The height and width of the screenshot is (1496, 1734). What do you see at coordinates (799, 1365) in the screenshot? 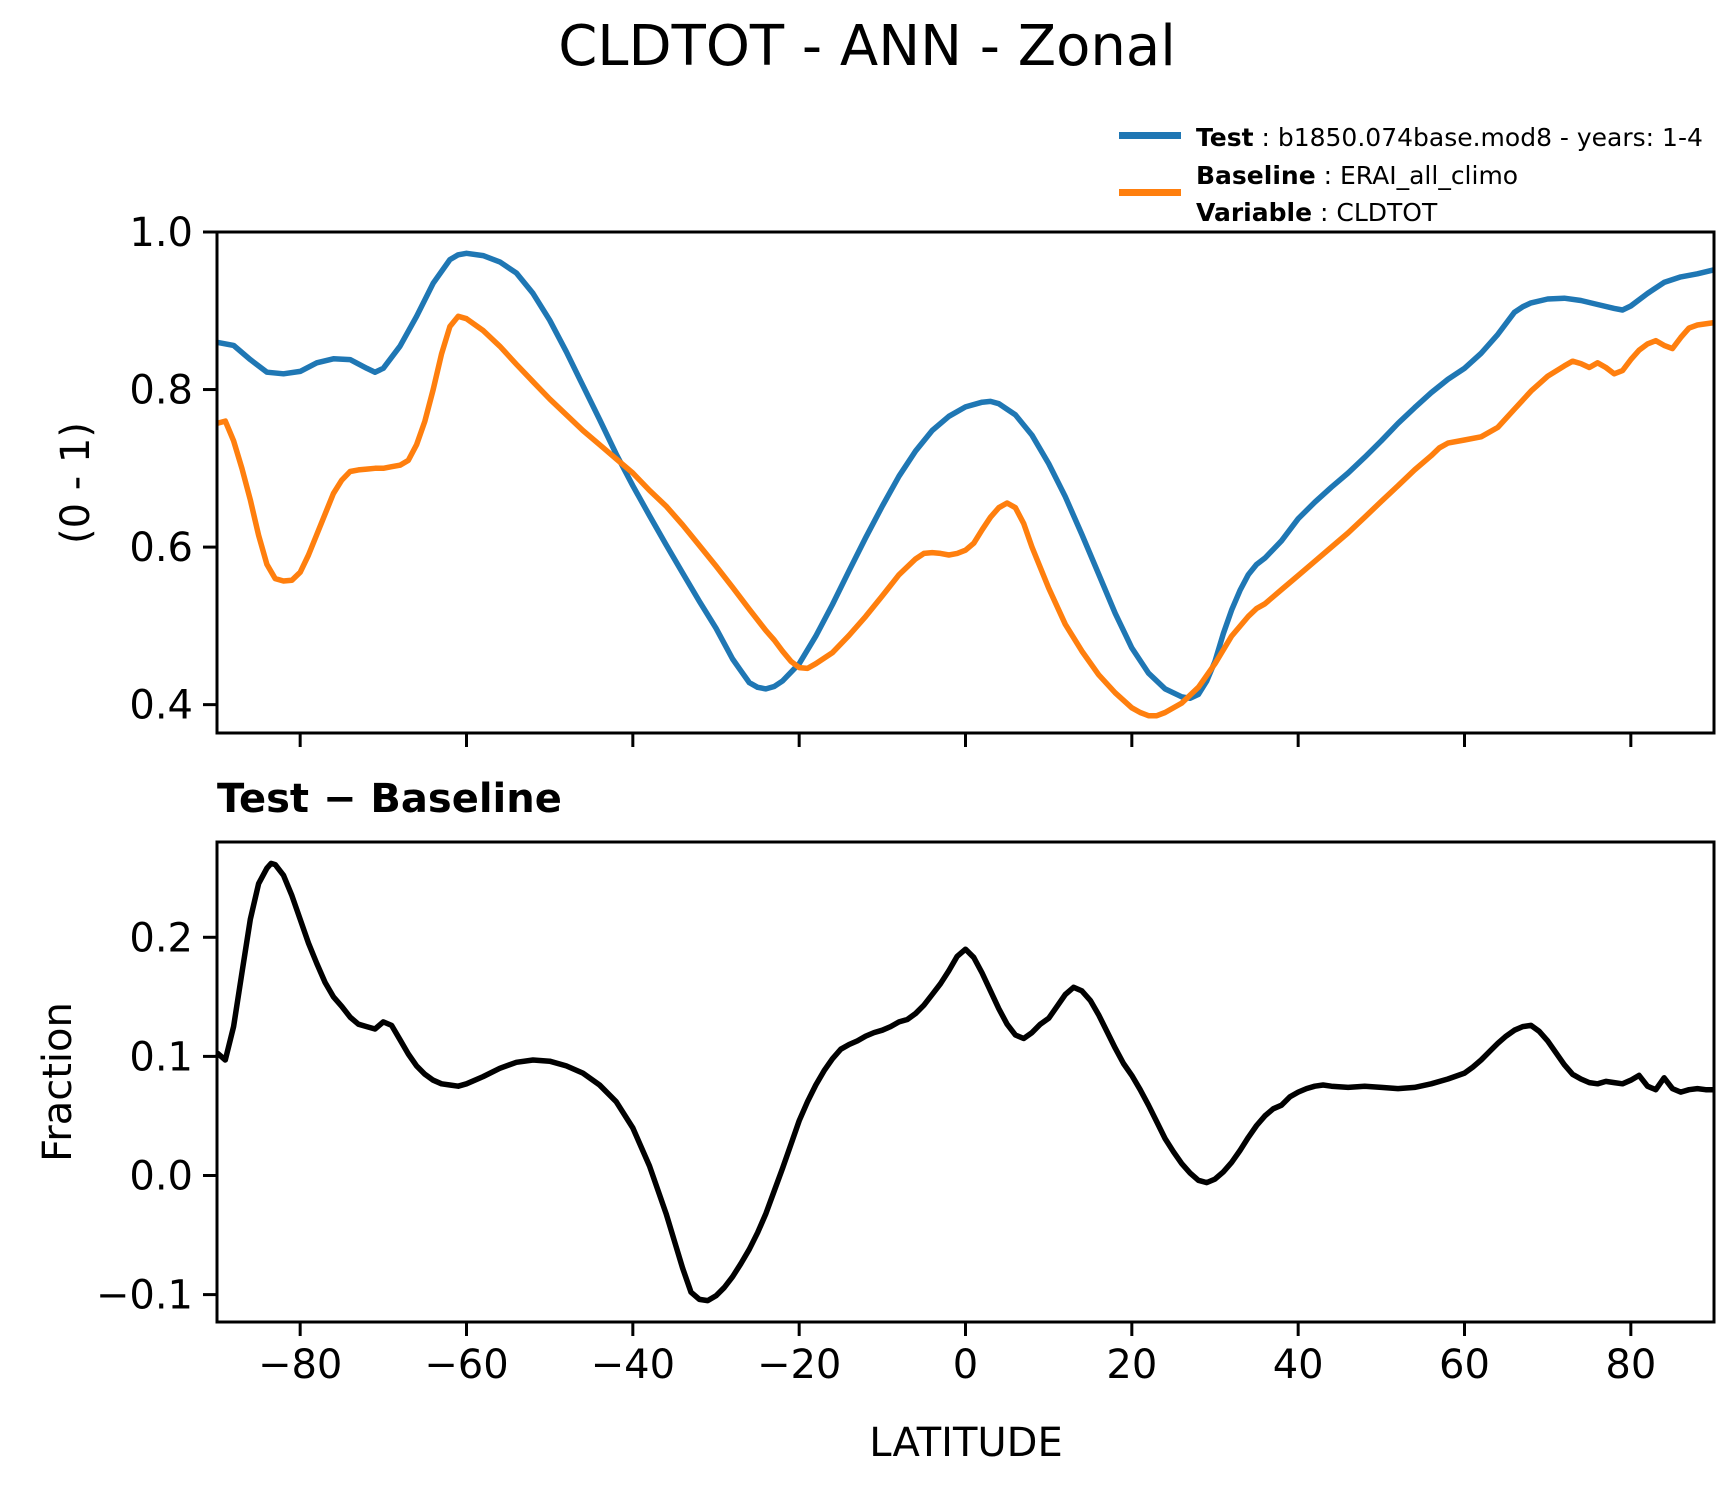
I see `x-tick-label: −20` at bounding box center [799, 1365].